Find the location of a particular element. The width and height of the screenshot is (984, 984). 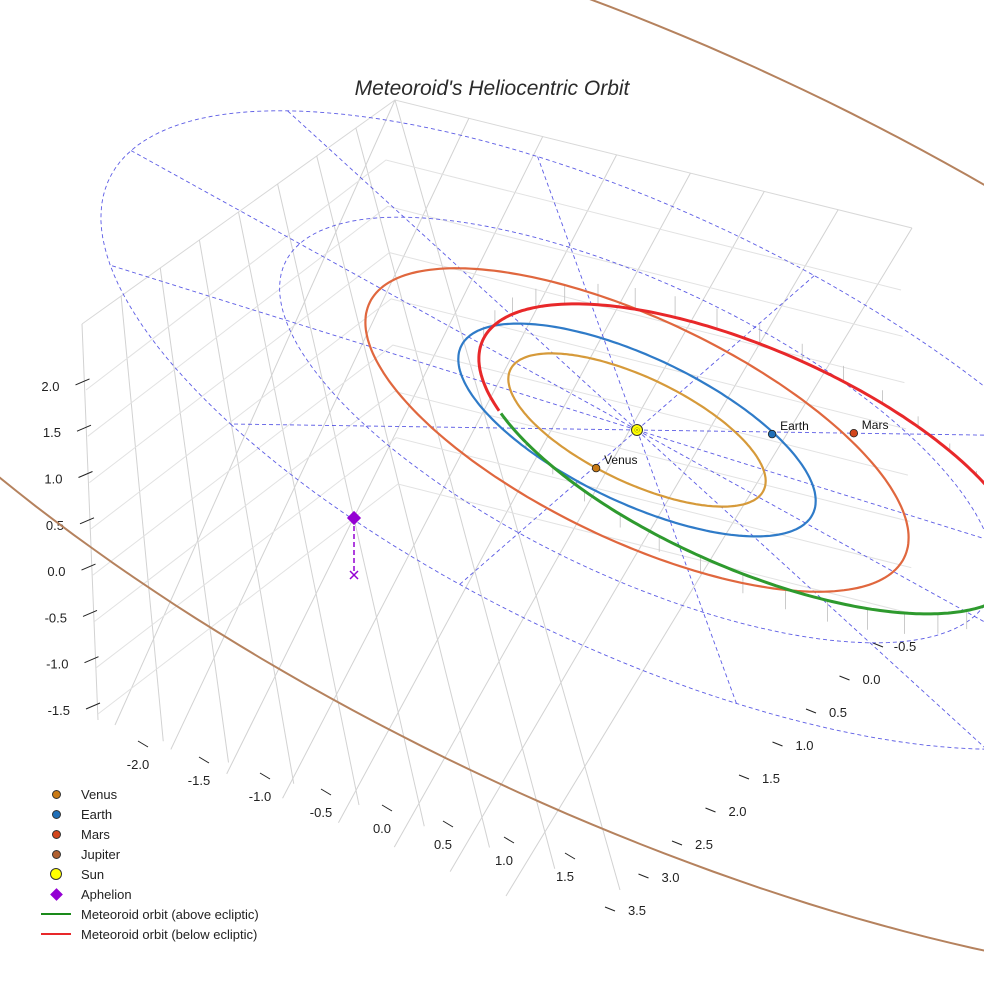

legend-label: Sun is located at coordinates (93, 874).